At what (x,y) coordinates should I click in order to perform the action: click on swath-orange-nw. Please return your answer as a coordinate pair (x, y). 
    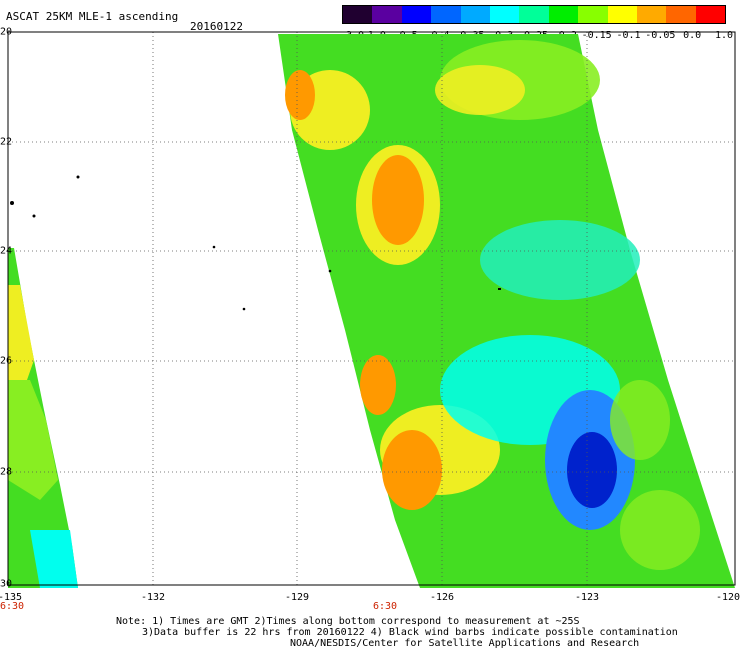
    Looking at the image, I should click on (300, 95).